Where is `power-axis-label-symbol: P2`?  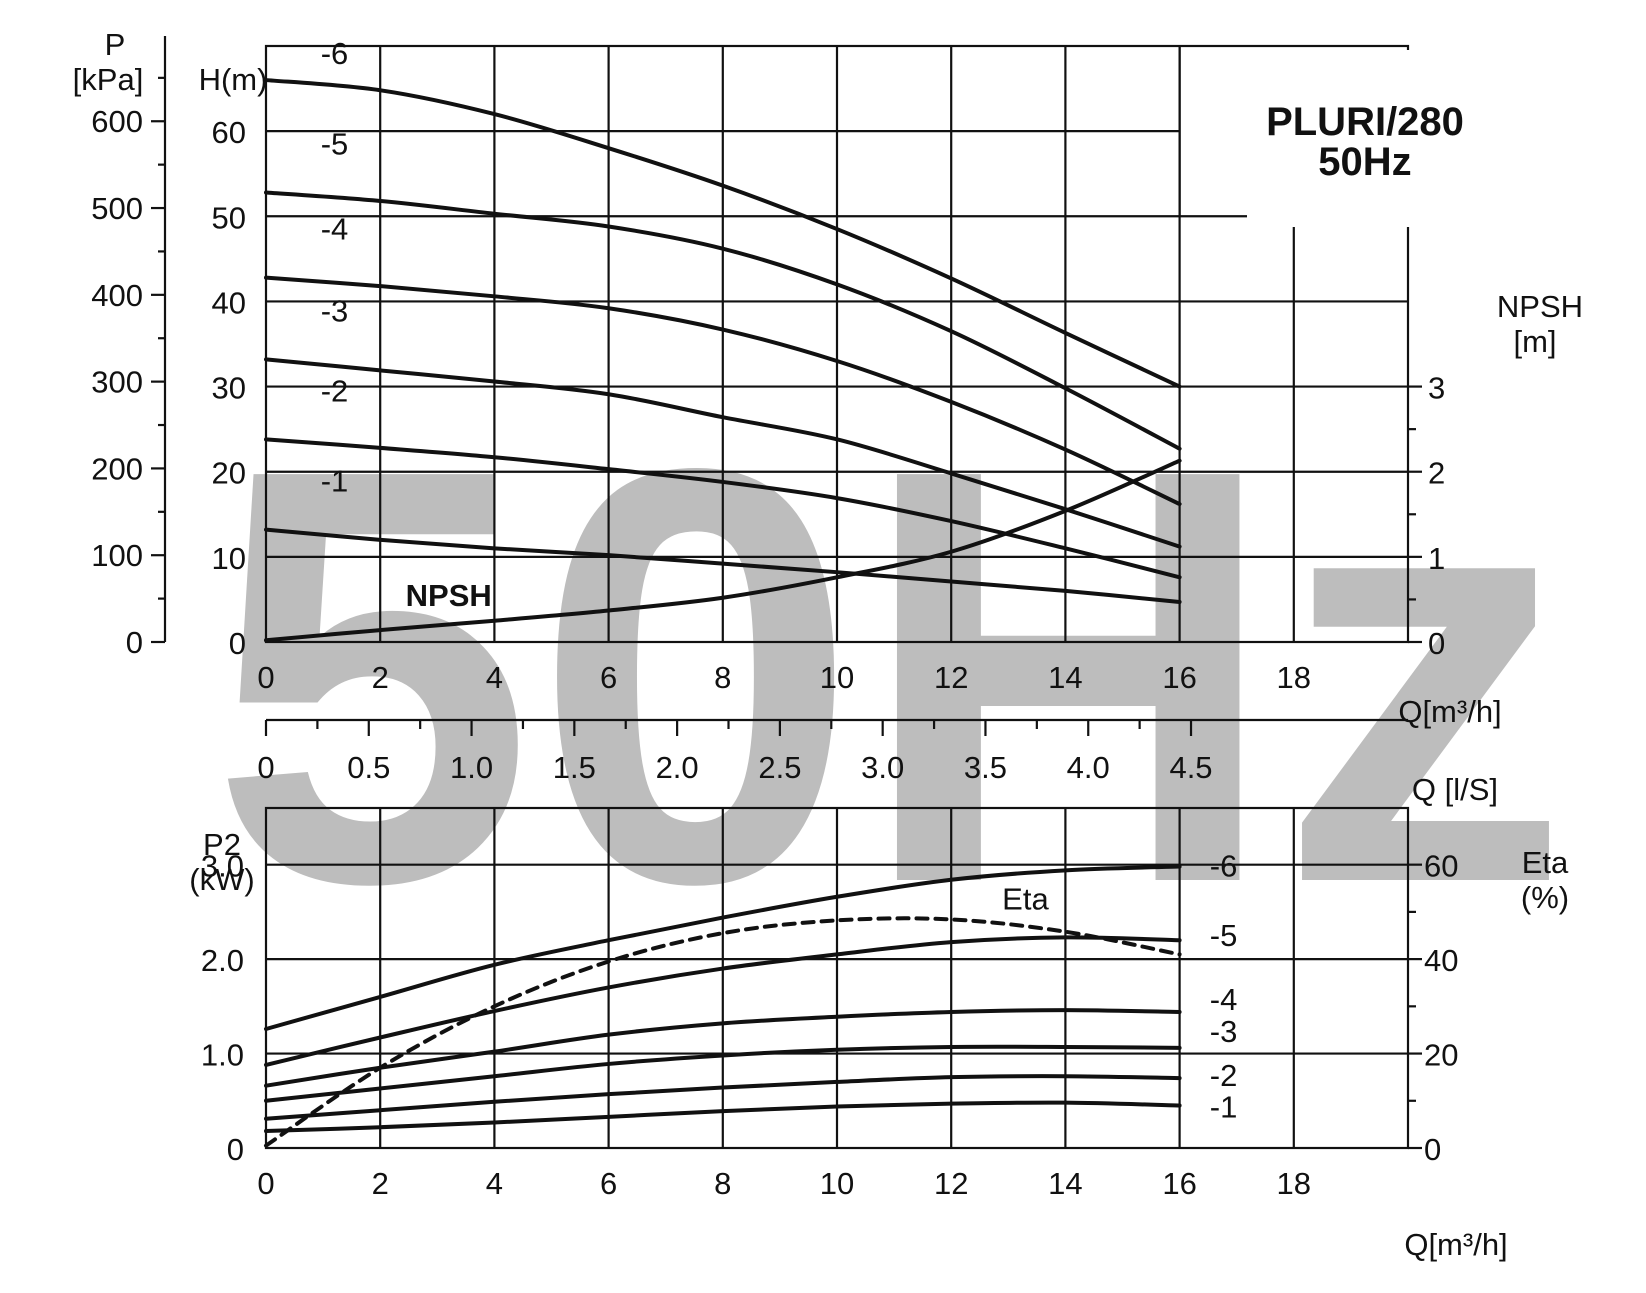
power-axis-label-symbol: P2 is located at coordinates (222, 844).